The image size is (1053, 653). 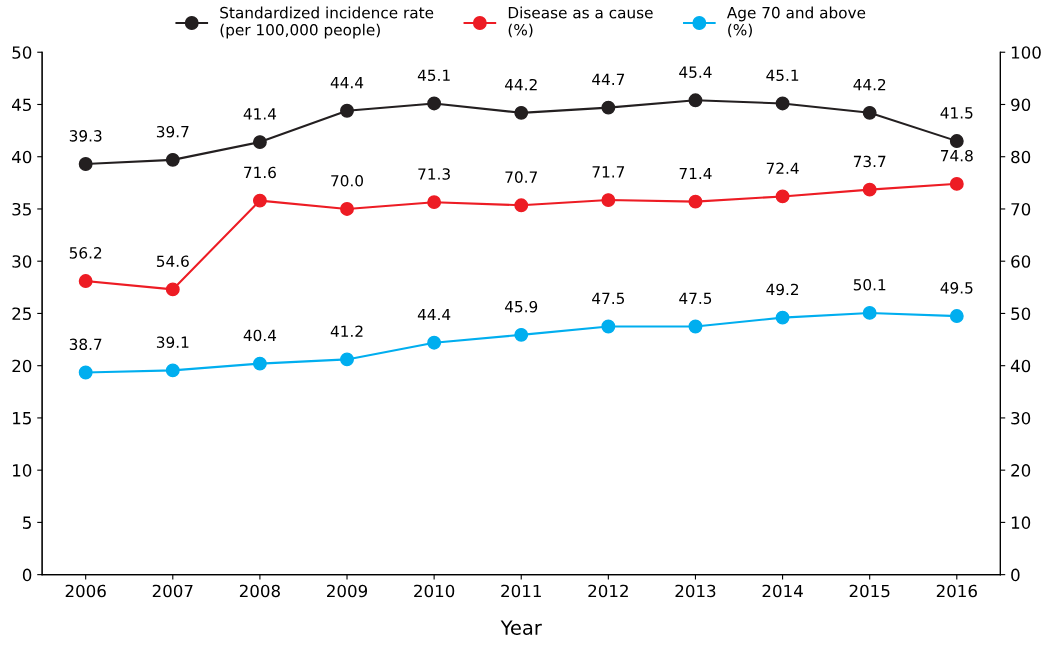 I want to click on x-tick-label: 2009, so click(x=347, y=591).